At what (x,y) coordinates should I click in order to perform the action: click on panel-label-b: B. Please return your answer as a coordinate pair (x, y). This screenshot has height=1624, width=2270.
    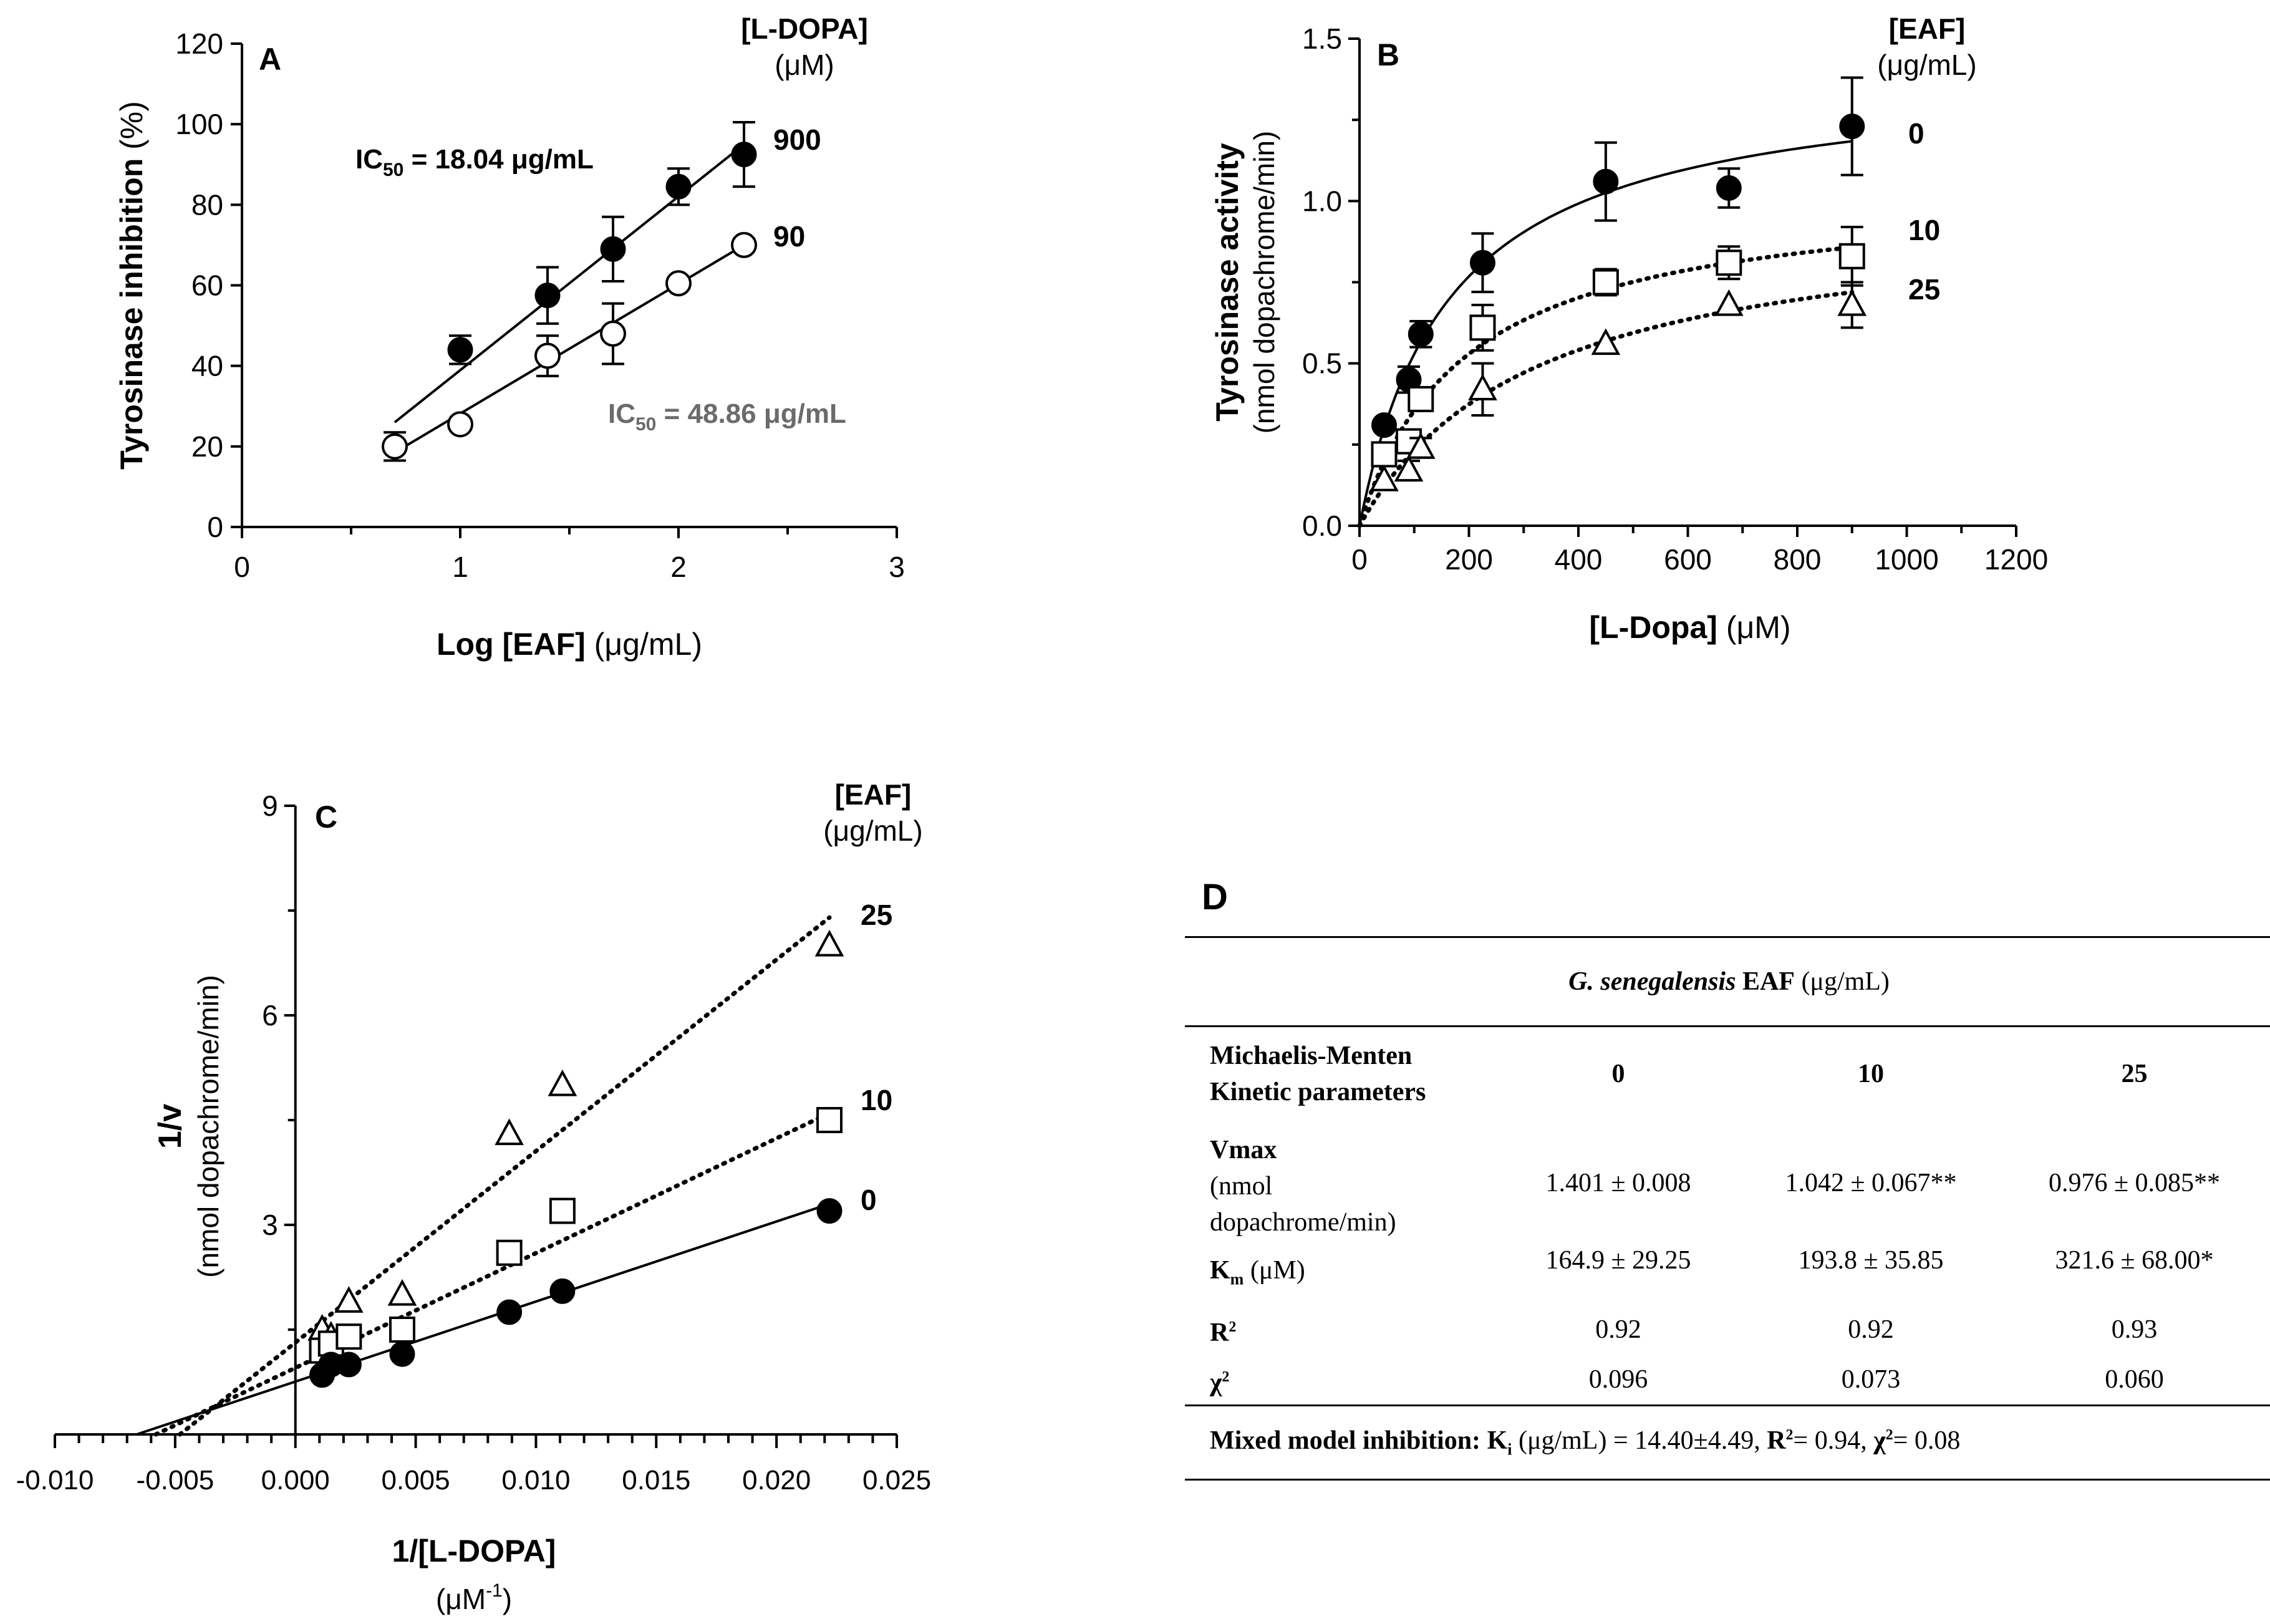
    Looking at the image, I should click on (1388, 54).